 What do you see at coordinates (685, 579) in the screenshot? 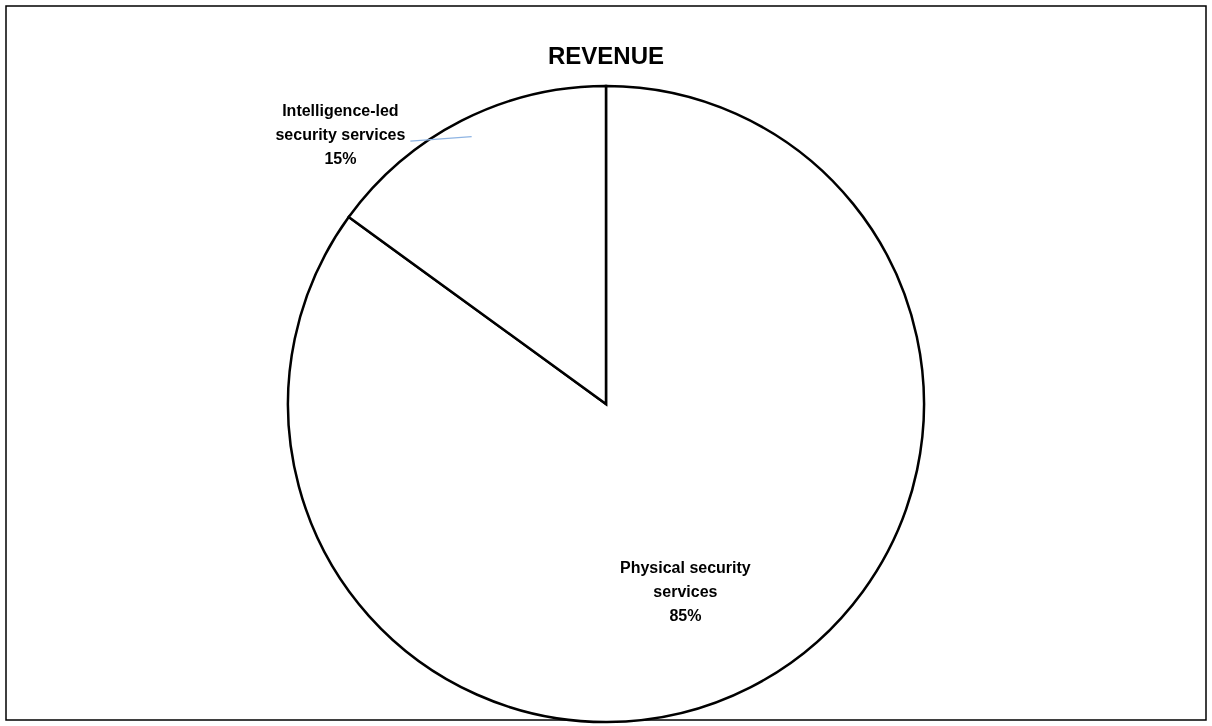
I see `slice-label: Physical security services` at bounding box center [685, 579].